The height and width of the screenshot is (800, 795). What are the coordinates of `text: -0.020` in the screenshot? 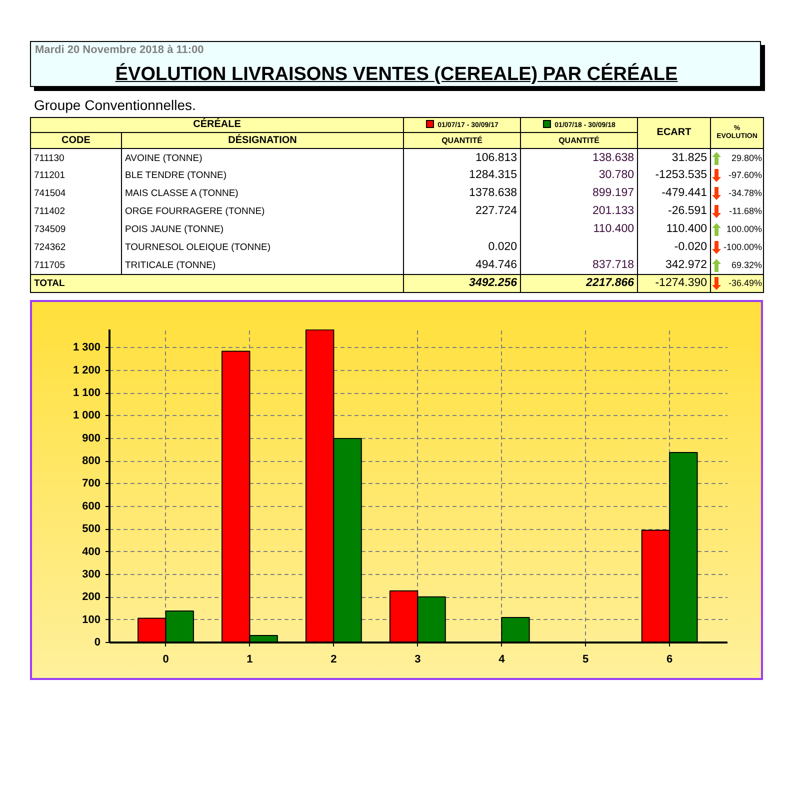 It's located at (674, 247).